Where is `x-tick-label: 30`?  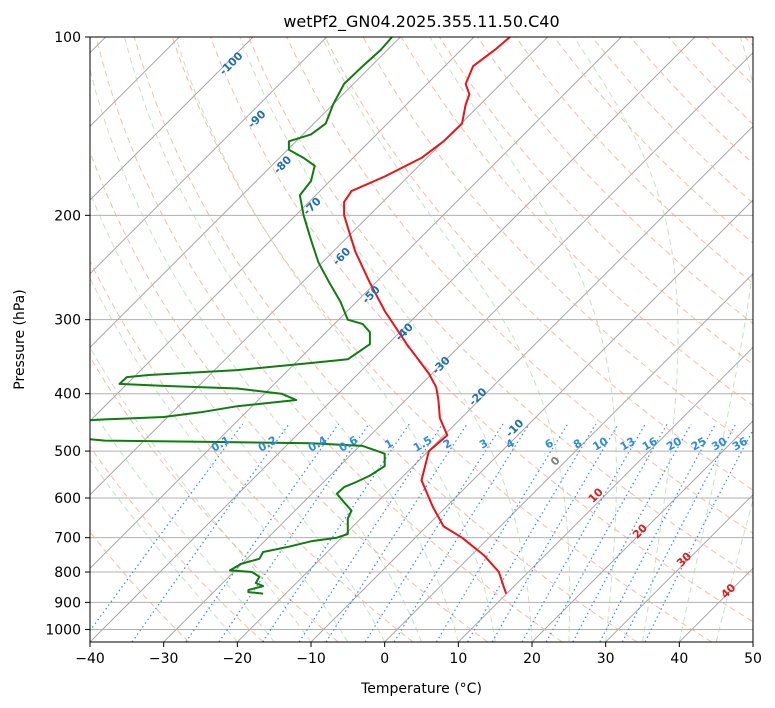 x-tick-label: 30 is located at coordinates (606, 659).